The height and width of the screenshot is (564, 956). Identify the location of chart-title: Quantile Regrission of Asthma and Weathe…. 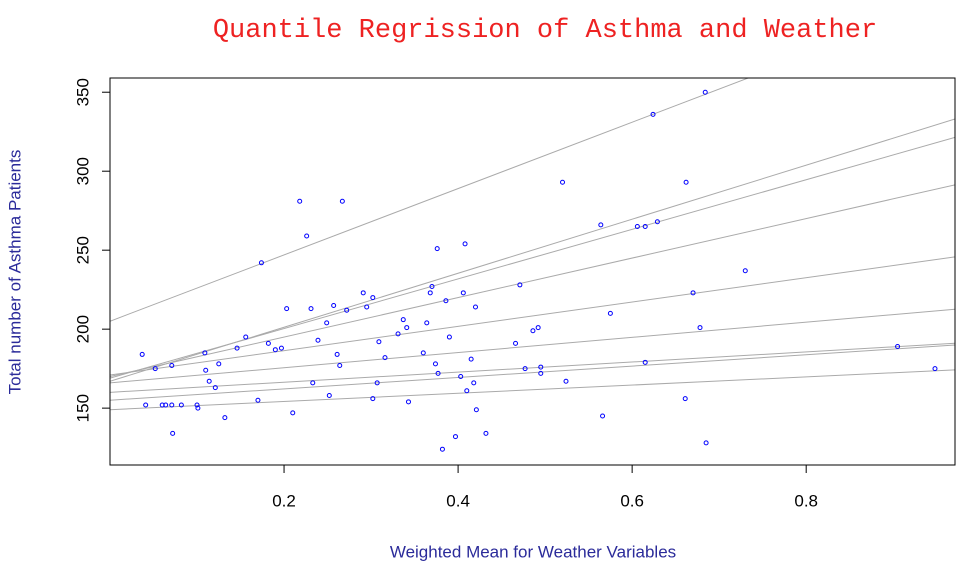
(545, 31).